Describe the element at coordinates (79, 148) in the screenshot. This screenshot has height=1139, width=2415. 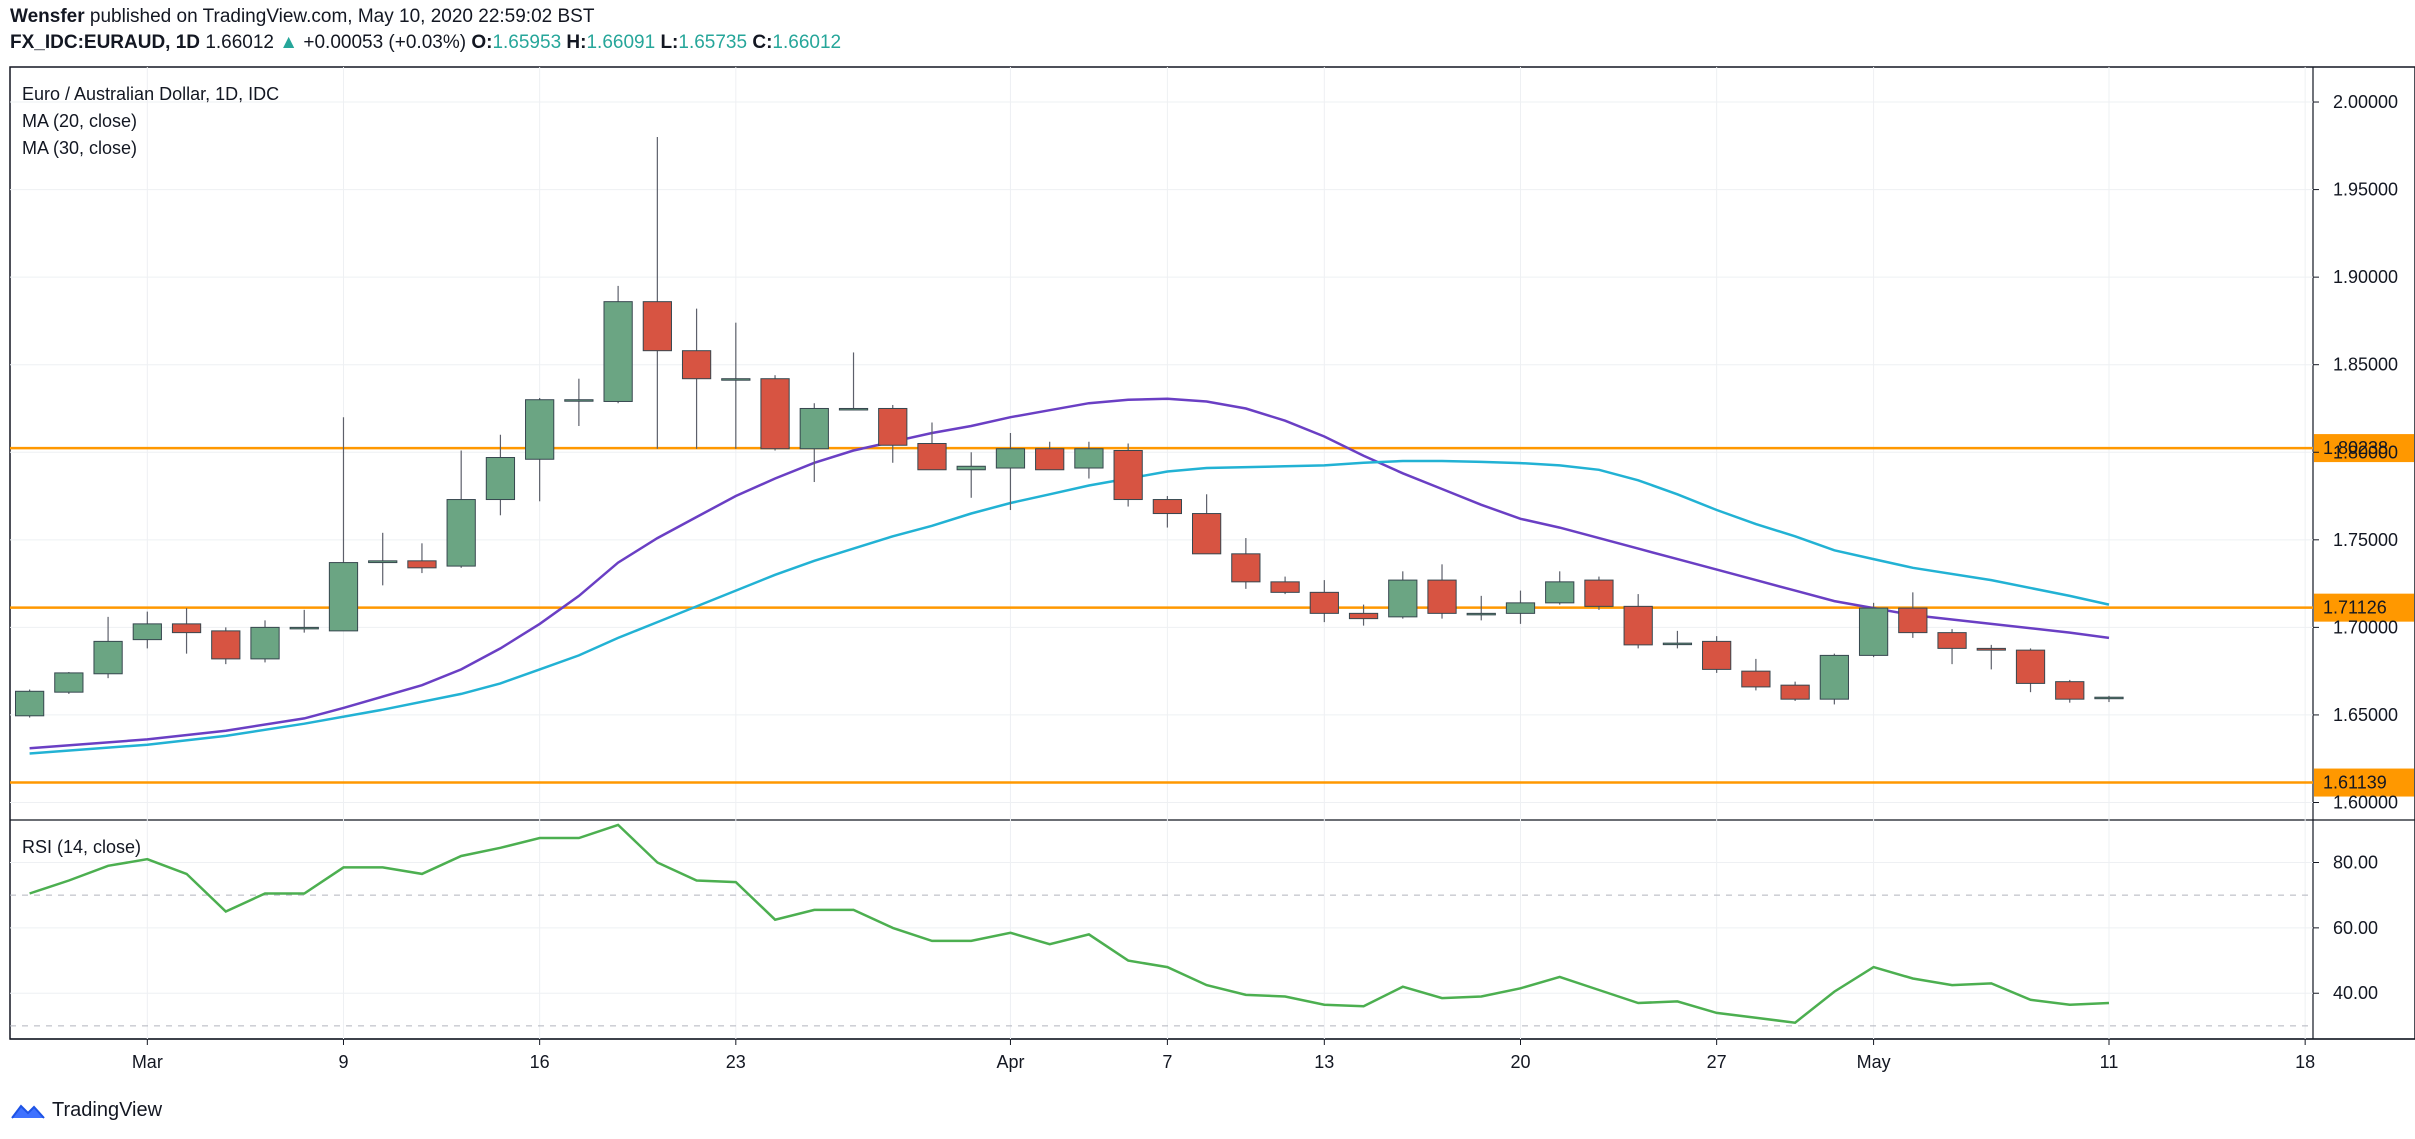
I see `ma30-legend: MA (30, close)` at that location.